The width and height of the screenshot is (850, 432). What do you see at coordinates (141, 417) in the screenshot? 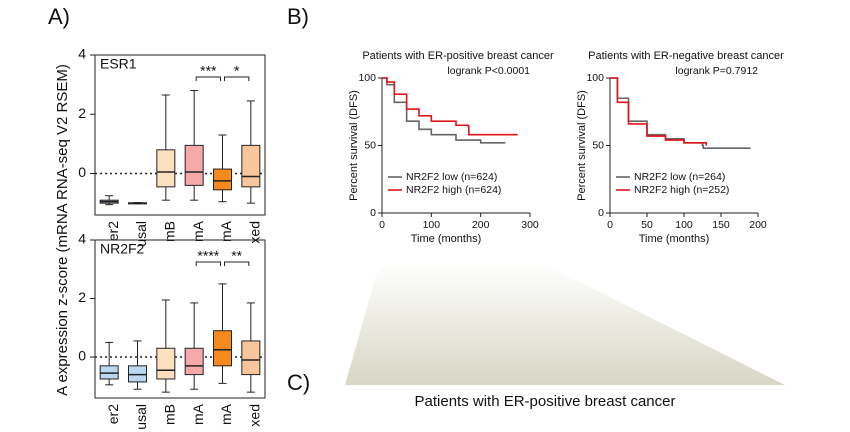
I see `x-tick-label: usal` at bounding box center [141, 417].